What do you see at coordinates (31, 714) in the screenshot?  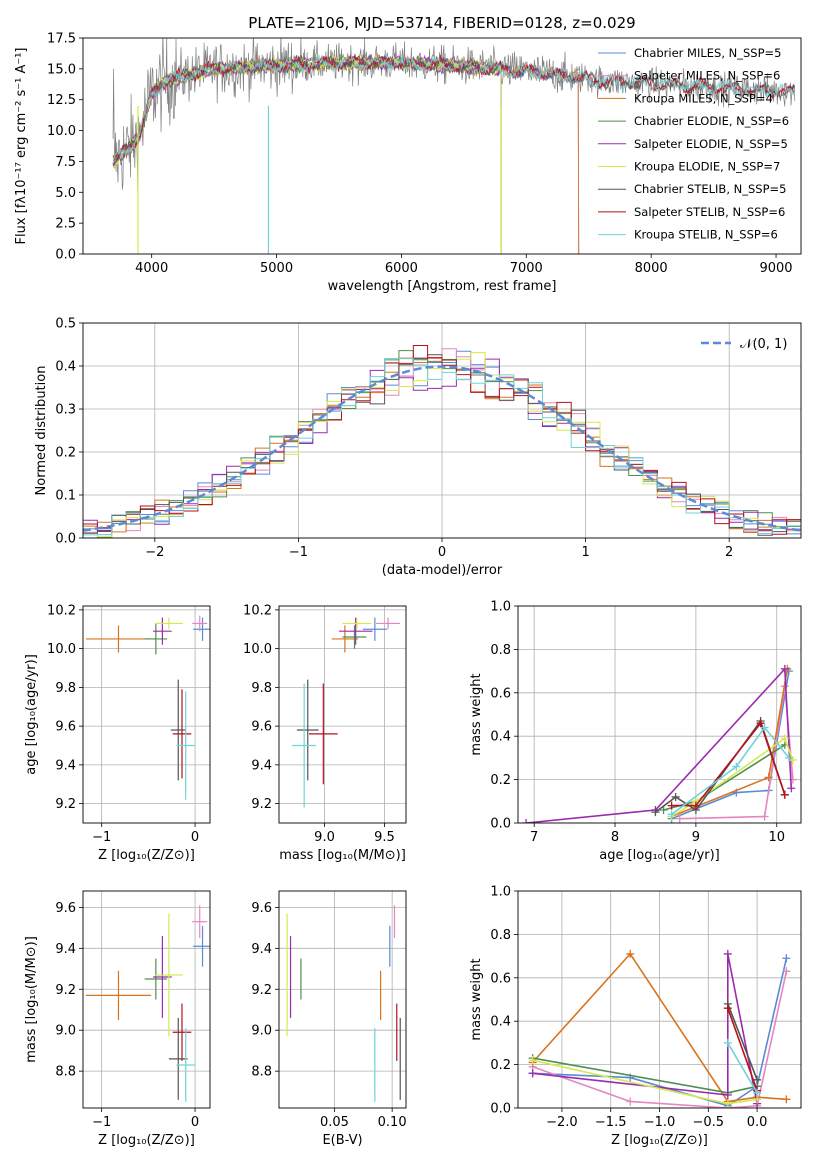 I see `age_vs_Z-y-axis-label: age [log₁₀(age/yr)]` at bounding box center [31, 714].